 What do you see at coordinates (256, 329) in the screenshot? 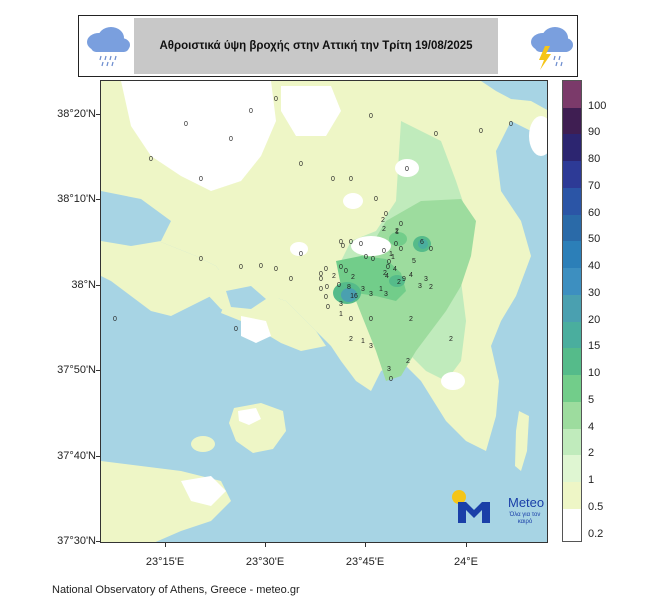
I see `island-patch` at bounding box center [256, 329].